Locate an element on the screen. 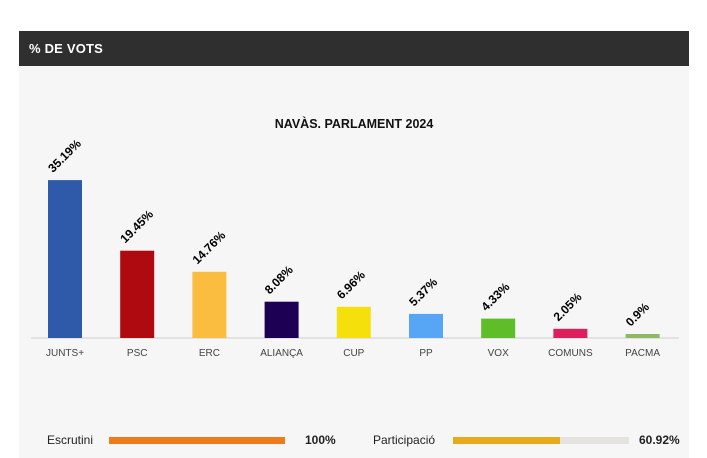 This screenshot has height=458, width=707. chart-title: NAVÀS. PARLAMENT 2024 is located at coordinates (354, 123).